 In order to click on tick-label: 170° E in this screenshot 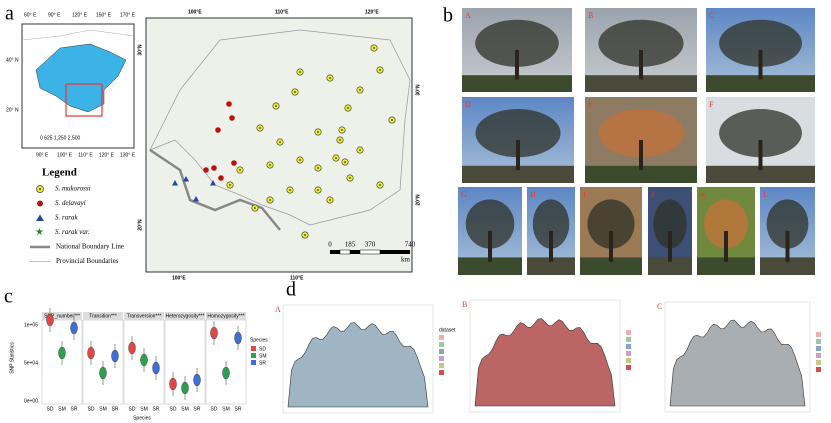, I will do `click(128, 15)`.